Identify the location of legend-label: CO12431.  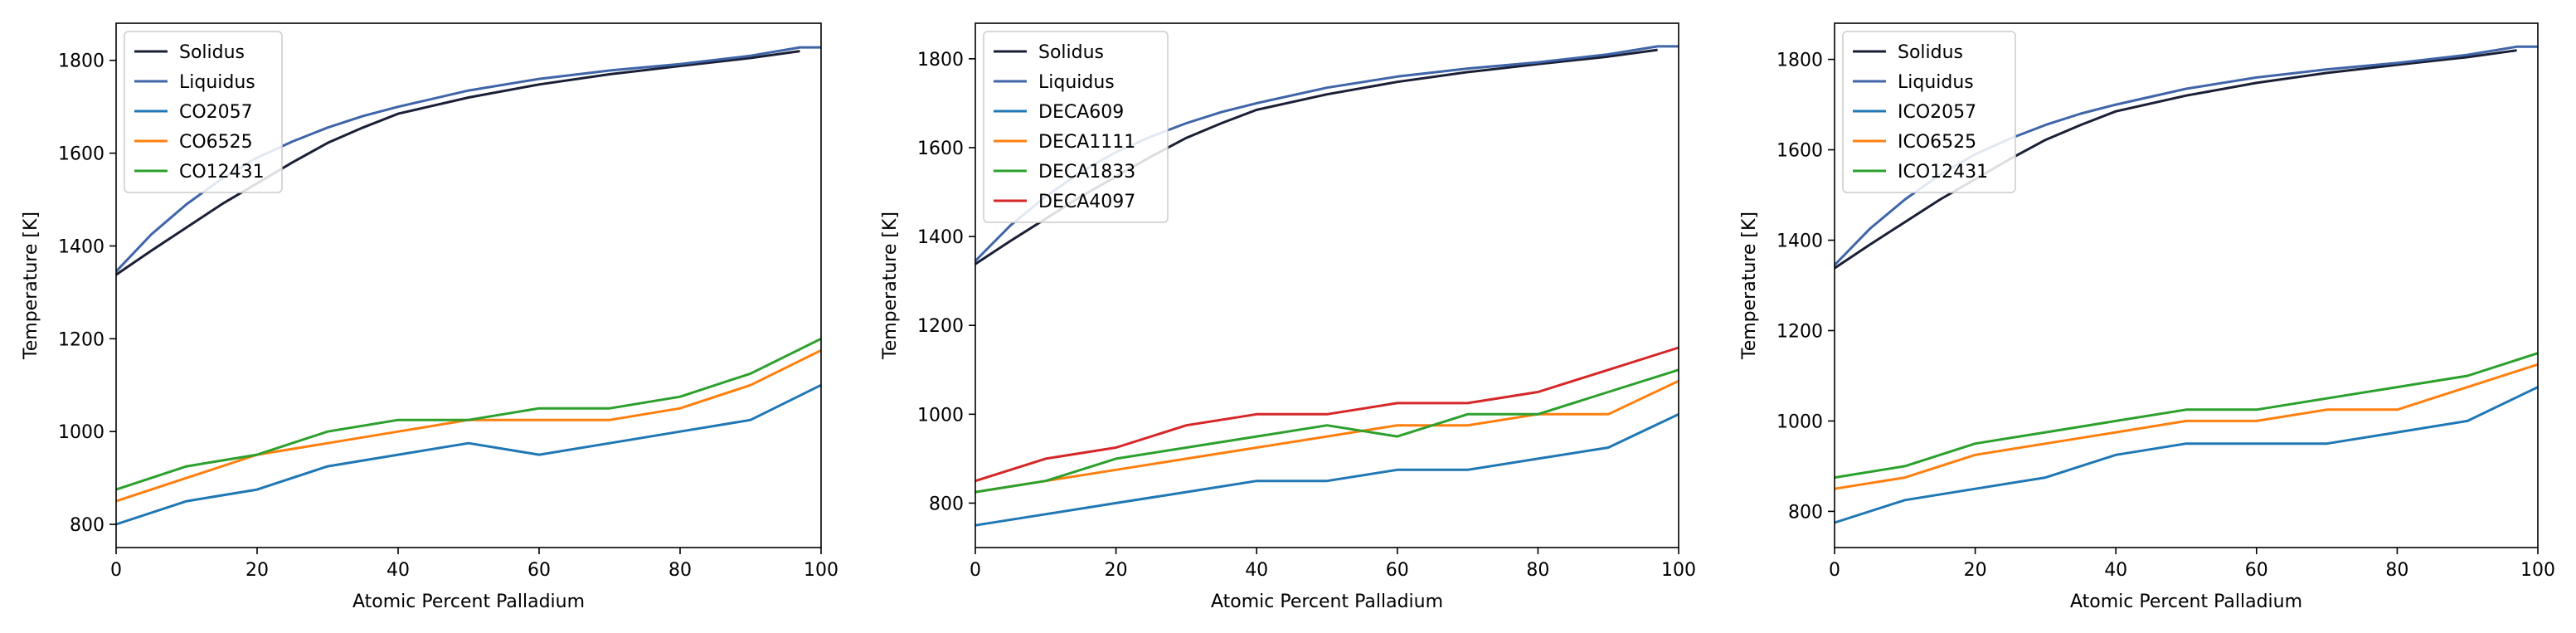
(222, 172).